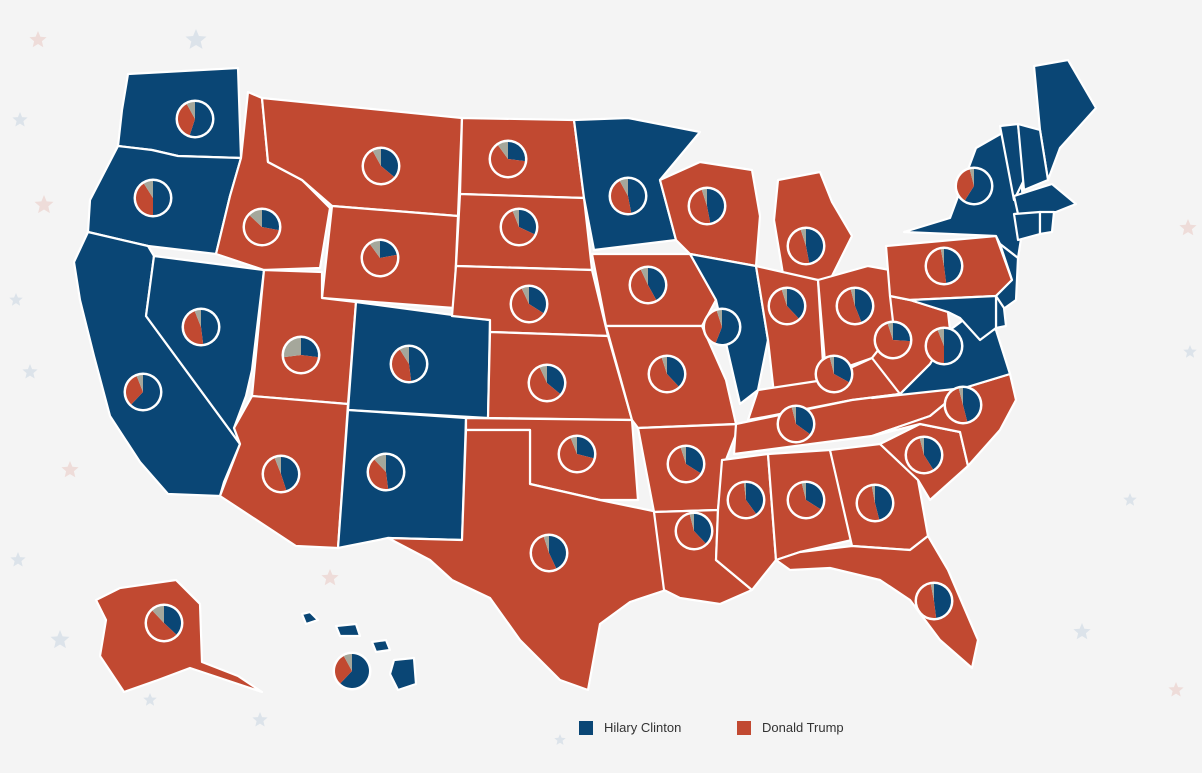 This screenshot has height=773, width=1202. Describe the element at coordinates (395, 472) in the screenshot. I see `pie-slice-nm-dem` at that location.